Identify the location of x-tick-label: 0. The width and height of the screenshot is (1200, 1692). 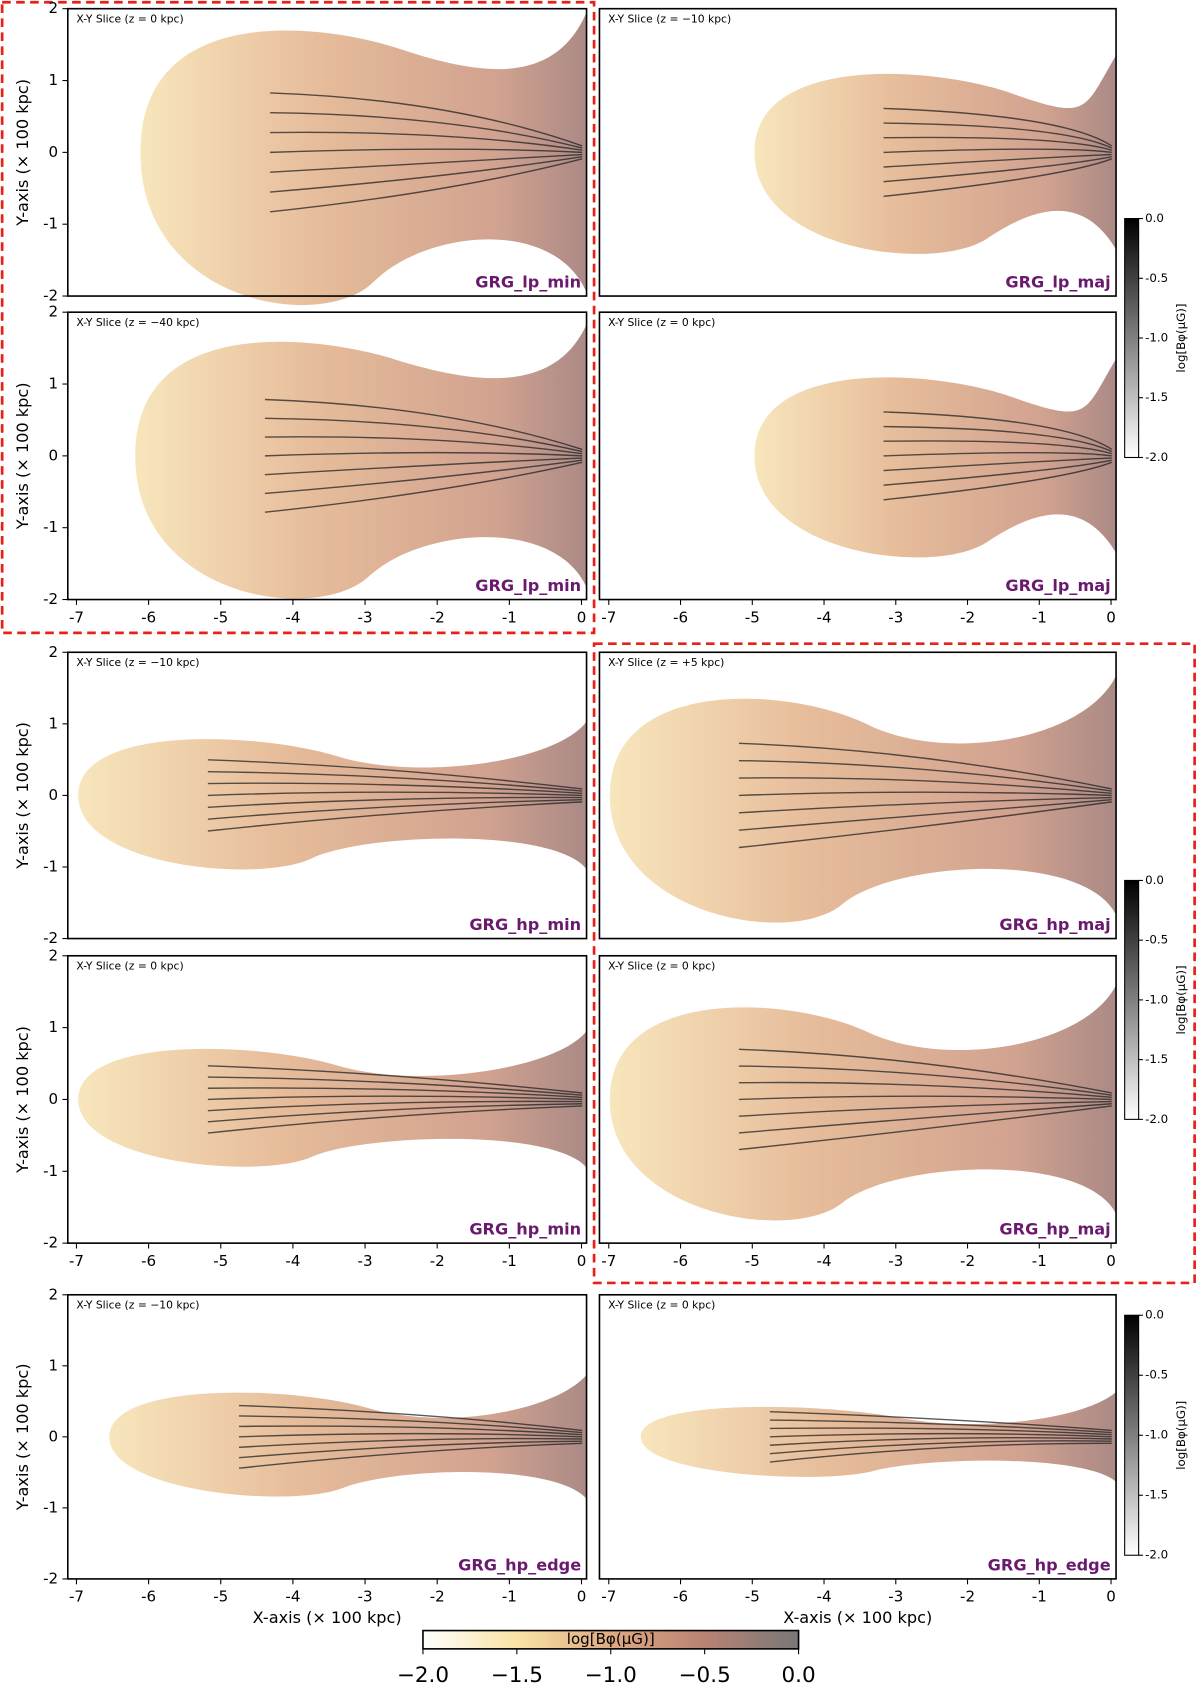
(582, 1597).